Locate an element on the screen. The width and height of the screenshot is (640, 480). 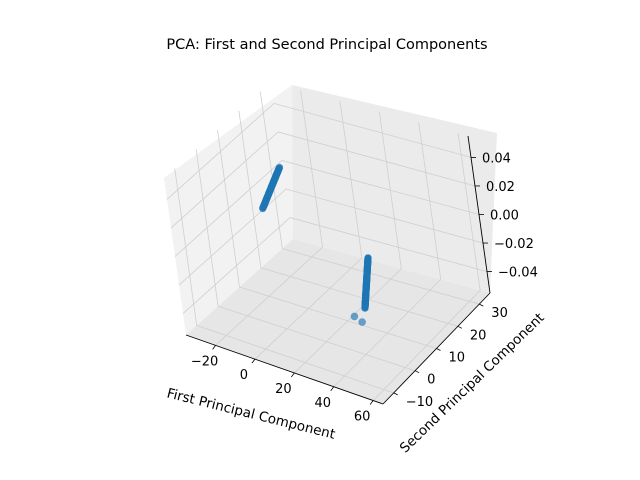
x-tick-label: 0 is located at coordinates (244, 375).